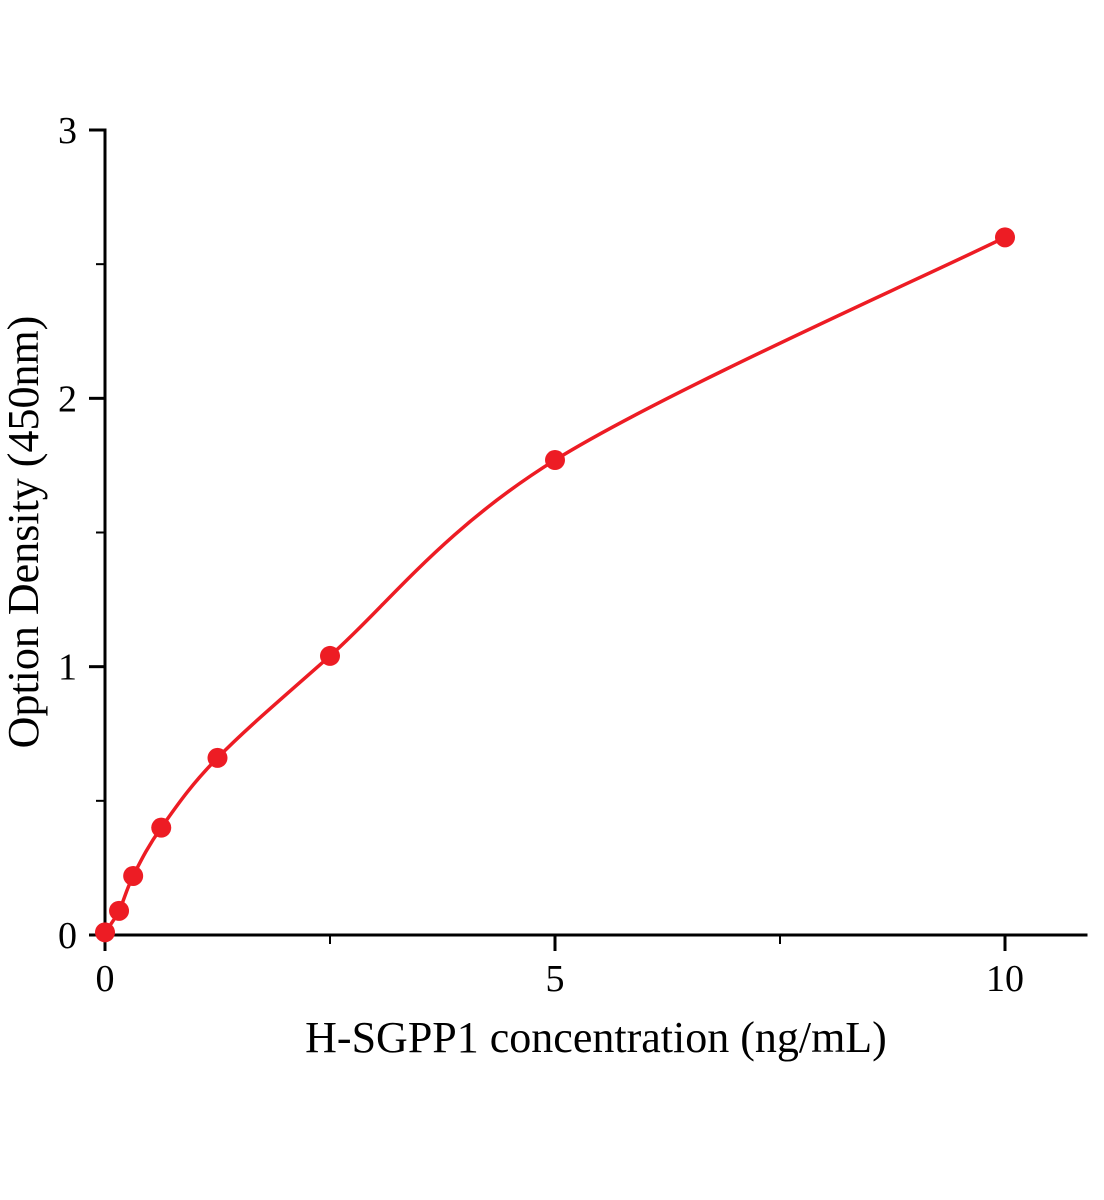 This screenshot has height=1200, width=1104. I want to click on y-tick-label: 1, so click(67, 668).